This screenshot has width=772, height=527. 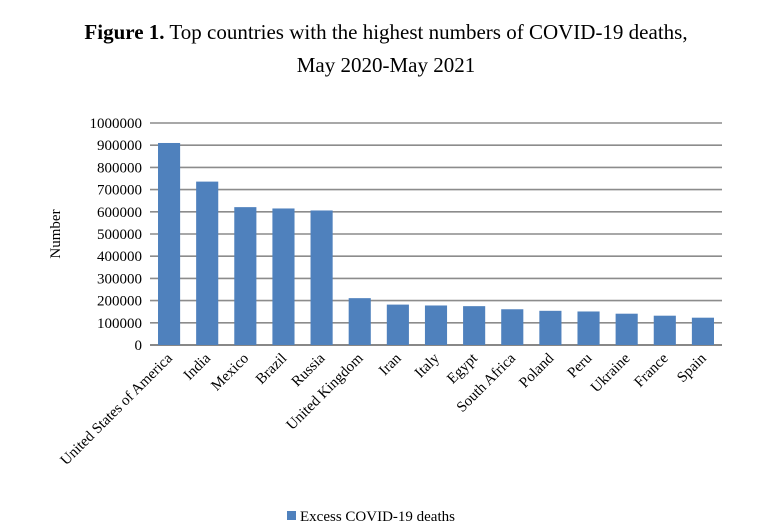 What do you see at coordinates (283, 276) in the screenshot?
I see `bar-brazil` at bounding box center [283, 276].